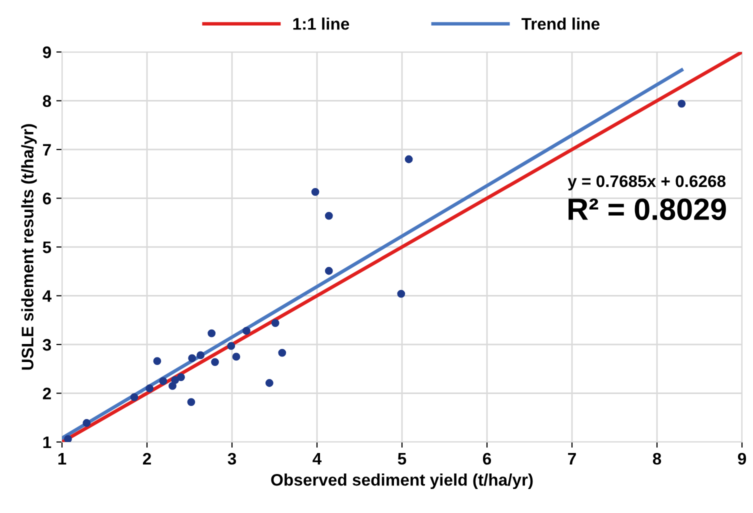  Describe the element at coordinates (29, 247) in the screenshot. I see `y-axis-title: USLE sidement results (t/ha/yr)` at that location.